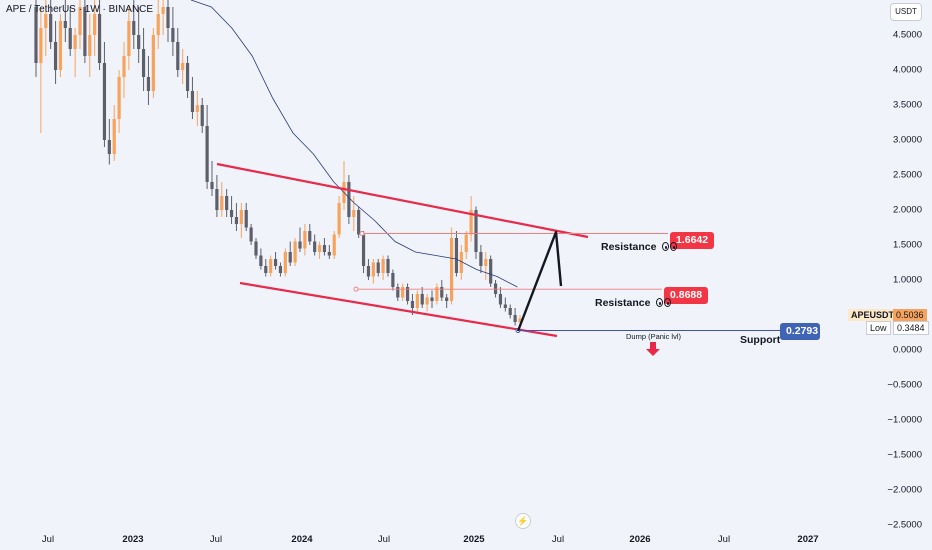 The image size is (932, 550). Describe the element at coordinates (654, 336) in the screenshot. I see `dump-label: Dump (Panic lvl)` at that location.